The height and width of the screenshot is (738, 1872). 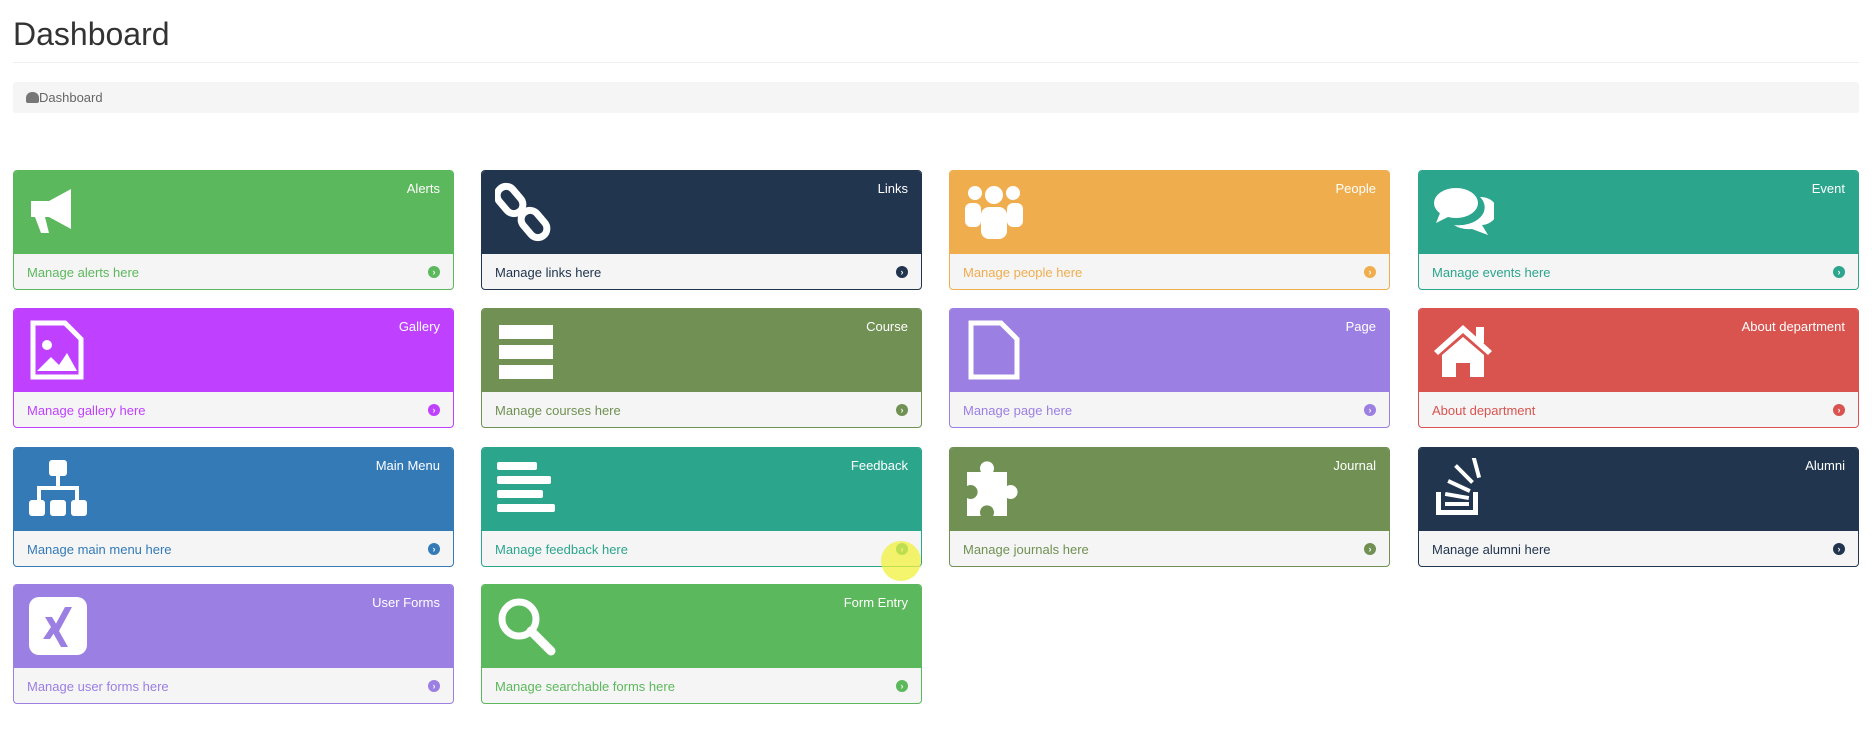 What do you see at coordinates (1355, 188) in the screenshot?
I see `card-title: People` at bounding box center [1355, 188].